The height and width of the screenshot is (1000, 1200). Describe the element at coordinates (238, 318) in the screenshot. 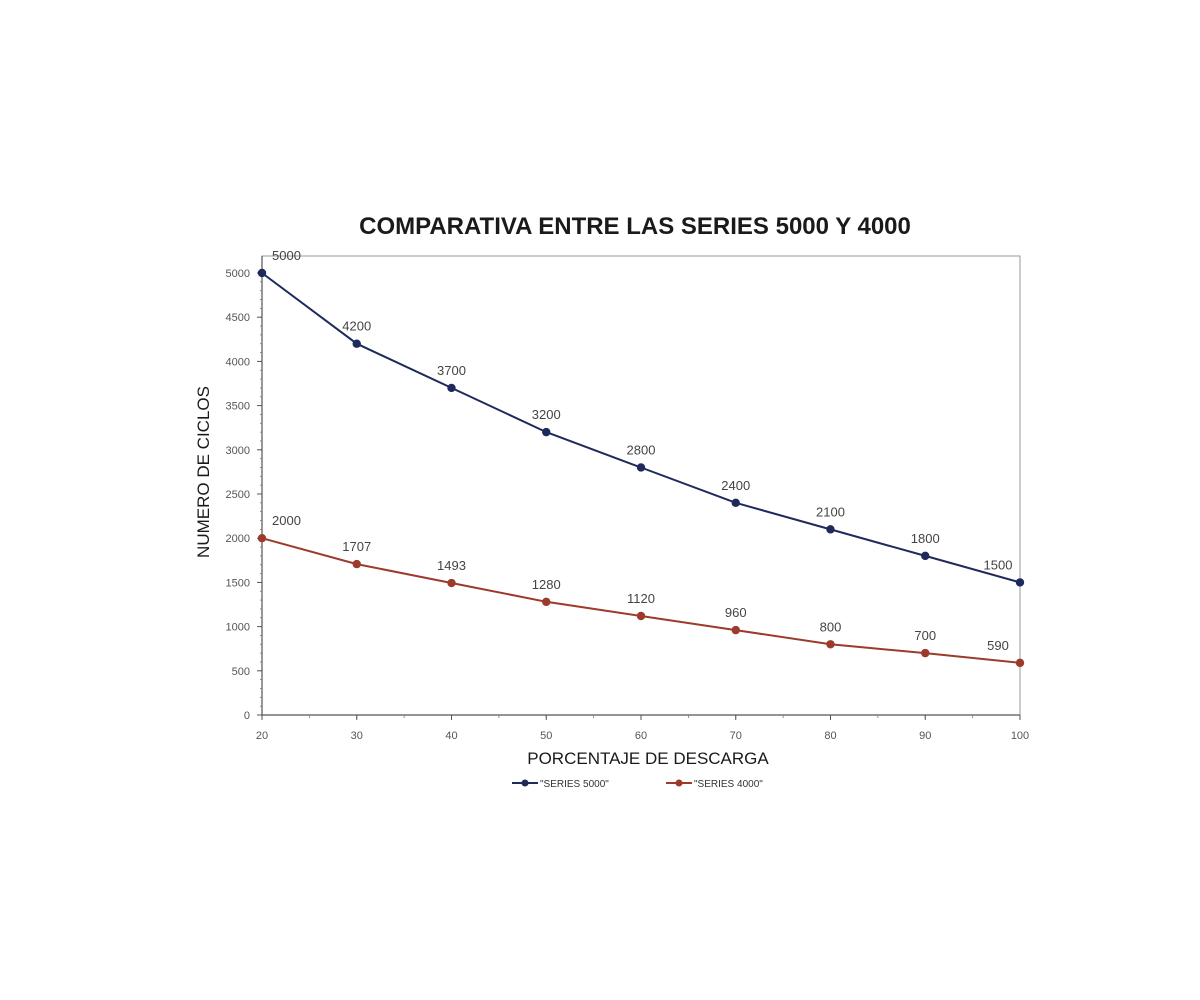

I see `y-tick-label: 4500` at that location.